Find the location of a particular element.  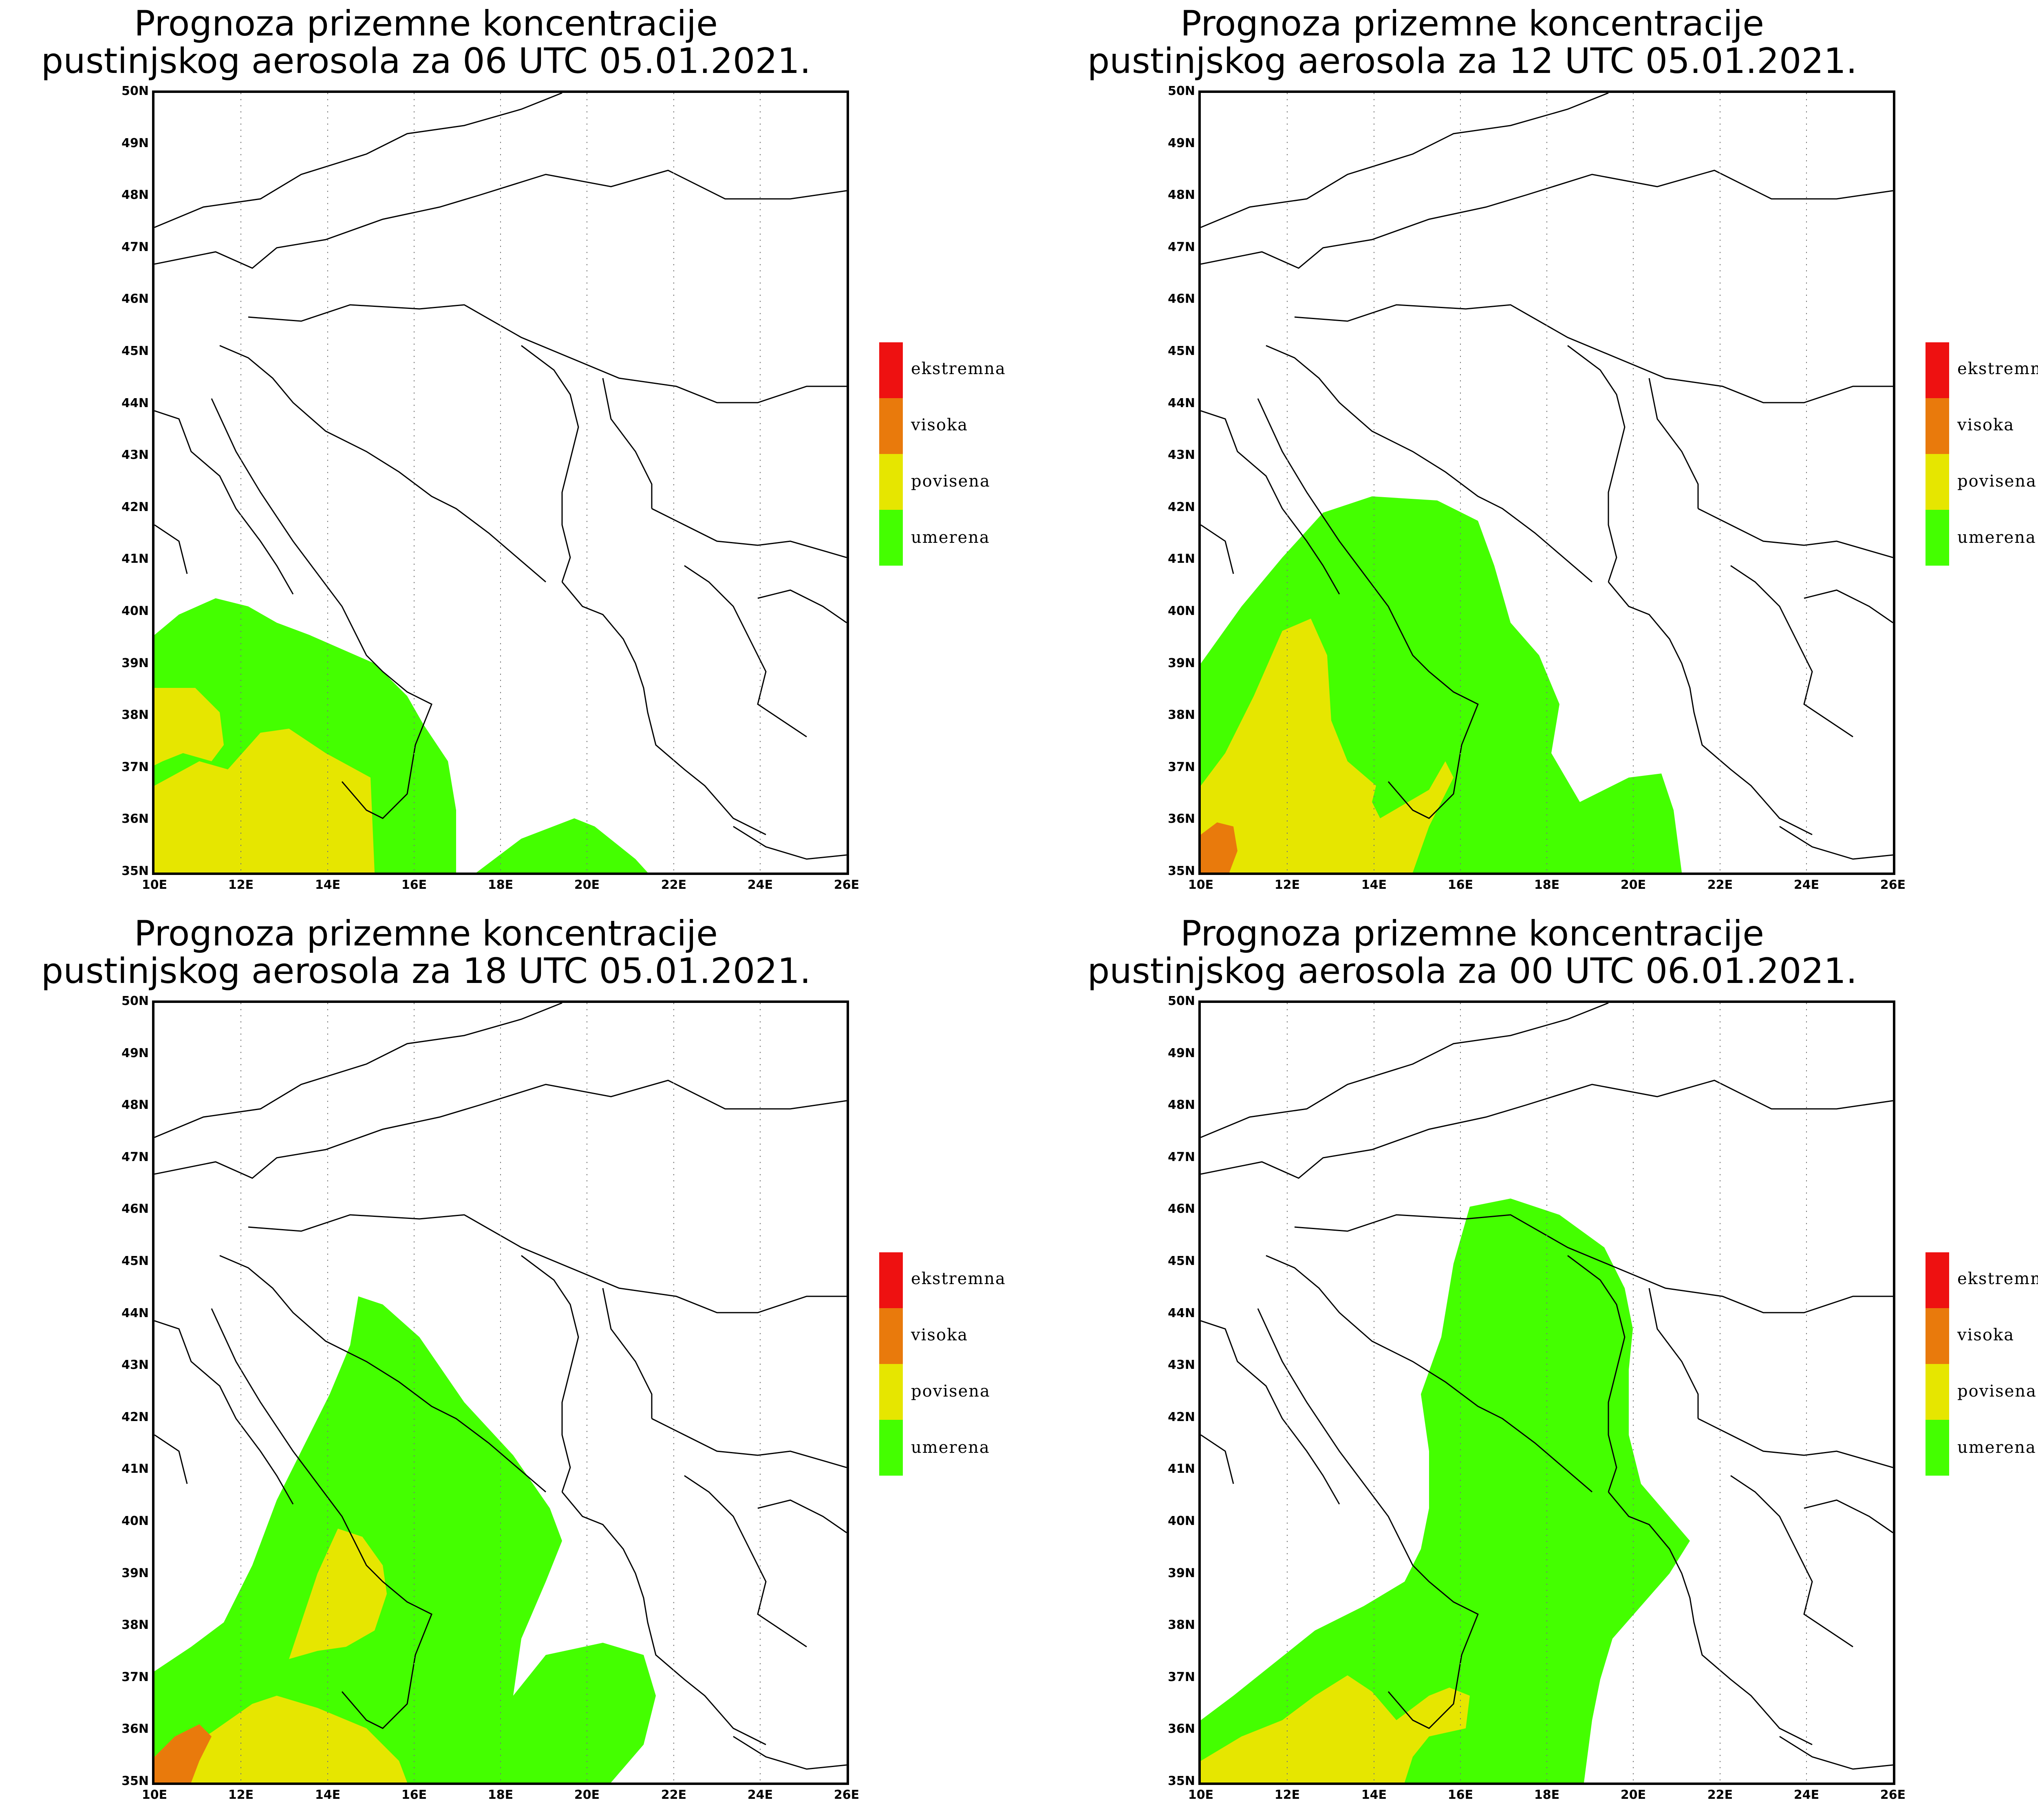

lat-tick: 44N is located at coordinates (1181, 403).